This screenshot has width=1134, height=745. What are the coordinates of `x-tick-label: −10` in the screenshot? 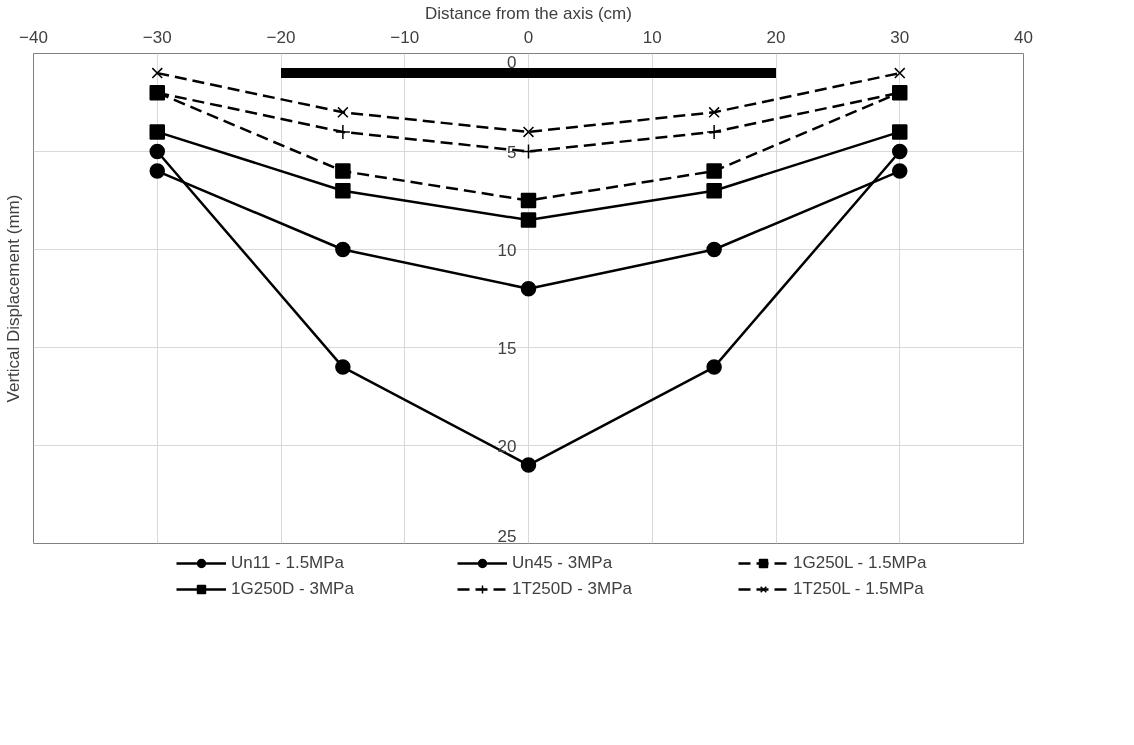 It's located at (405, 37).